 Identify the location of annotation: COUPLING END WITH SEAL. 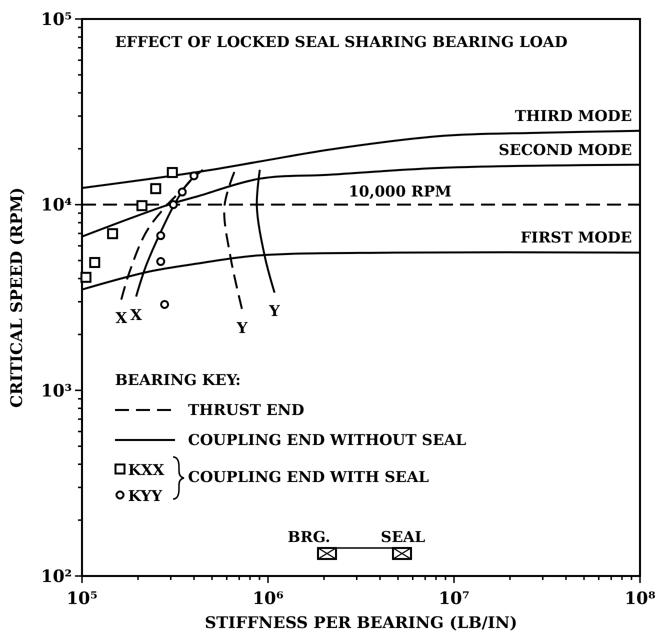
(309, 477).